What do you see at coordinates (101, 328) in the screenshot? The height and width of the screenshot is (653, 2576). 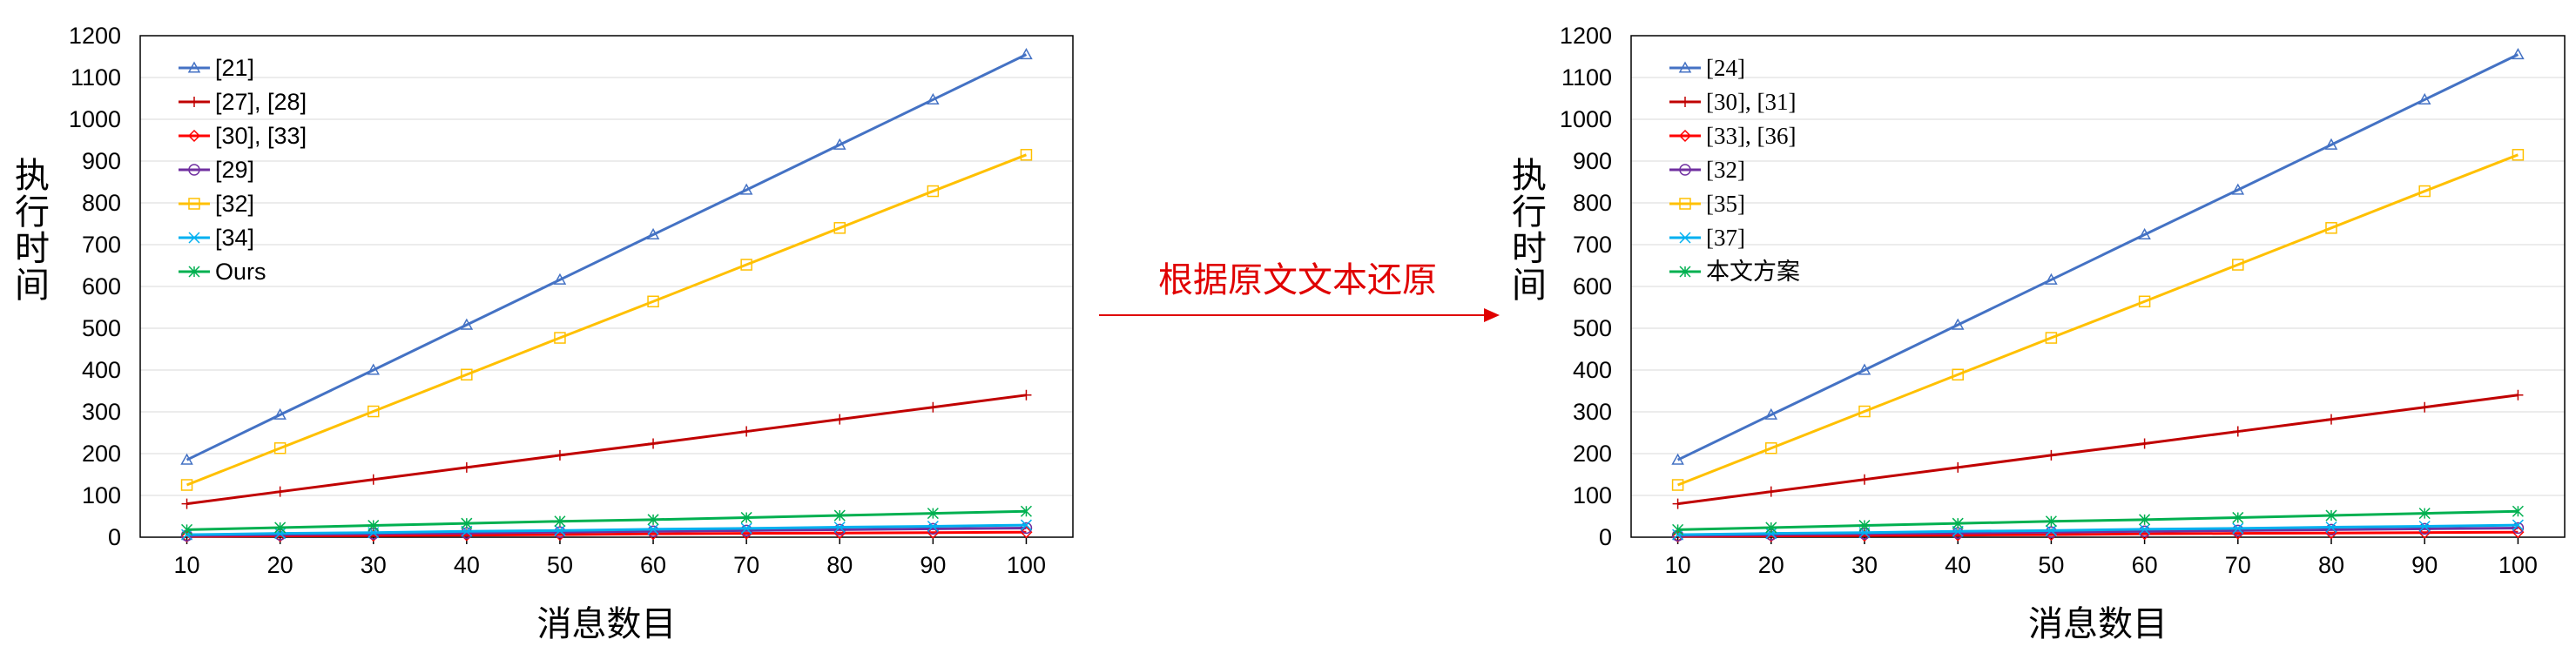 I see `y-tick-label: 500` at bounding box center [101, 328].